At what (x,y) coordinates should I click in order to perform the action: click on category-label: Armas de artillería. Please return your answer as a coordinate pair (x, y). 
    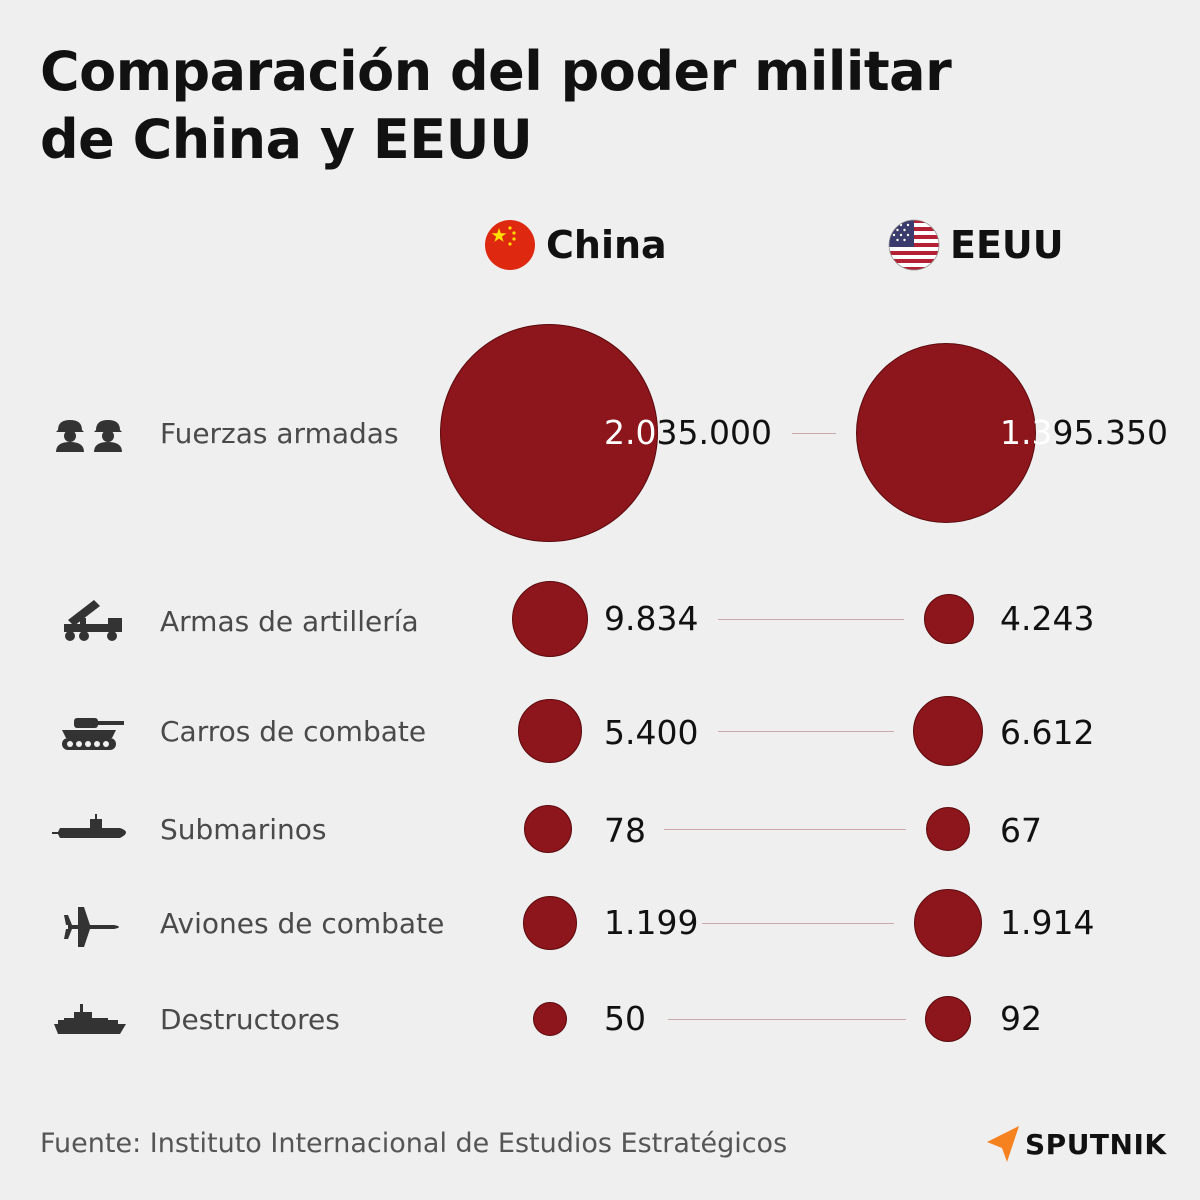
    Looking at the image, I should click on (289, 621).